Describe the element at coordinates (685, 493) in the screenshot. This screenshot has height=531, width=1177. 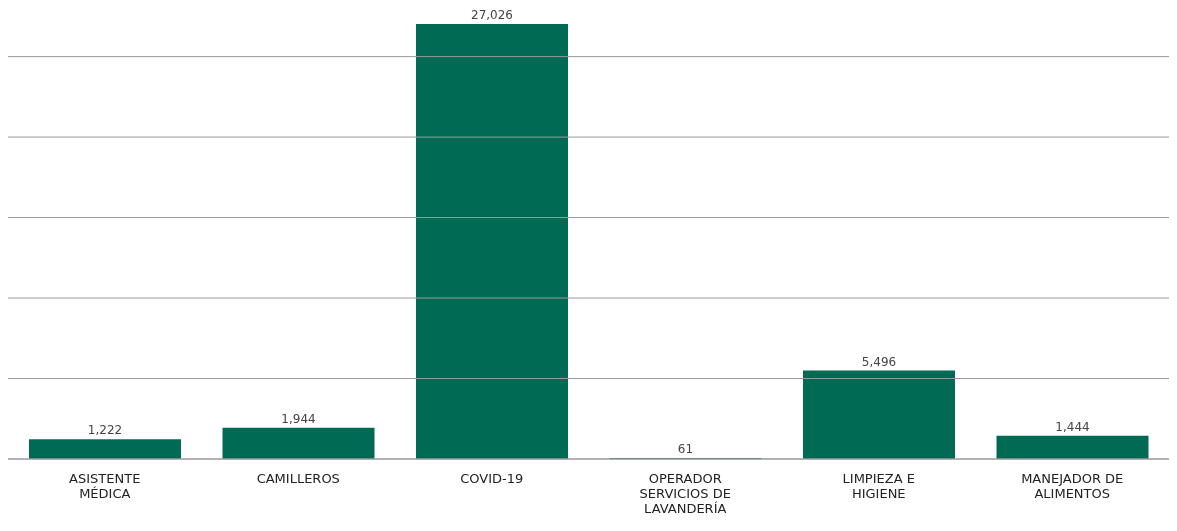
I see `x-tick-label: OPERADOR SERVICIOS DE LAVANDERÍA` at that location.